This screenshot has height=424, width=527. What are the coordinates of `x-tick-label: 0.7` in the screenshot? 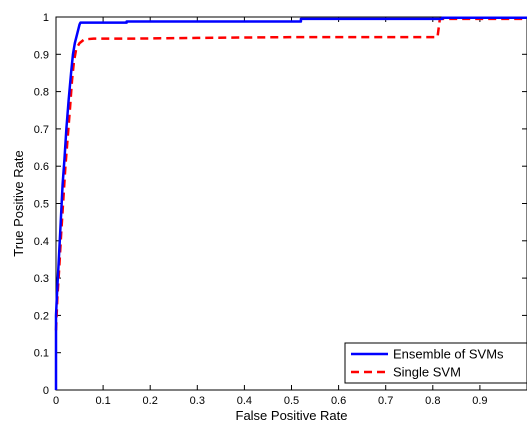 It's located at (385, 401).